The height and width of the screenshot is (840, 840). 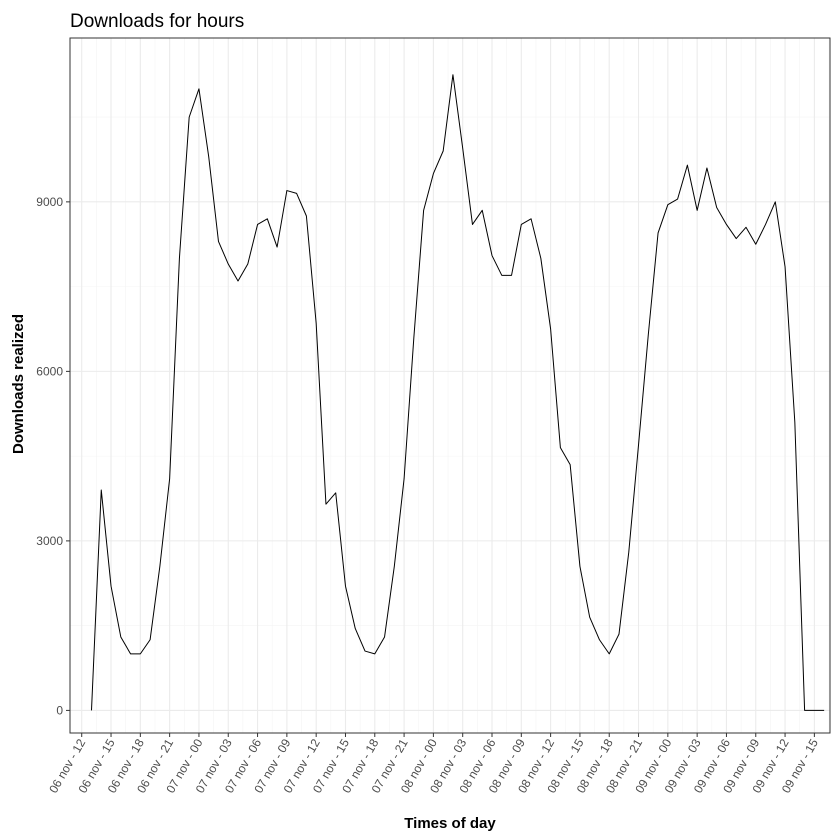 What do you see at coordinates (59, 710) in the screenshot?
I see `y-tick-label: 0` at bounding box center [59, 710].